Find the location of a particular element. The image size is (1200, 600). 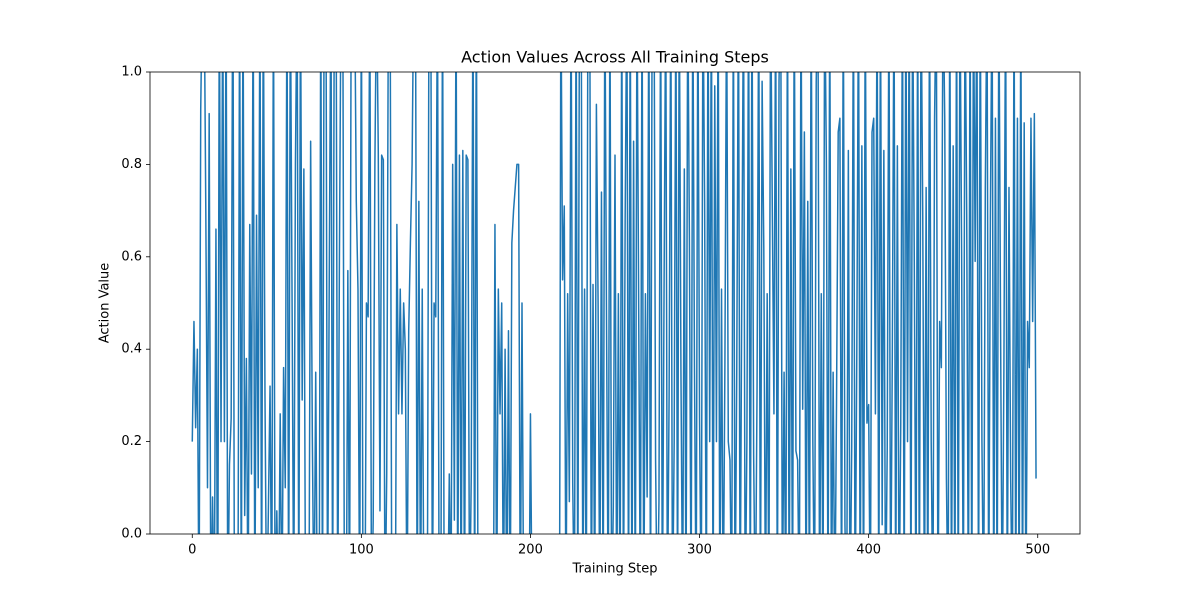

x-tick-label: 200 is located at coordinates (530, 550).